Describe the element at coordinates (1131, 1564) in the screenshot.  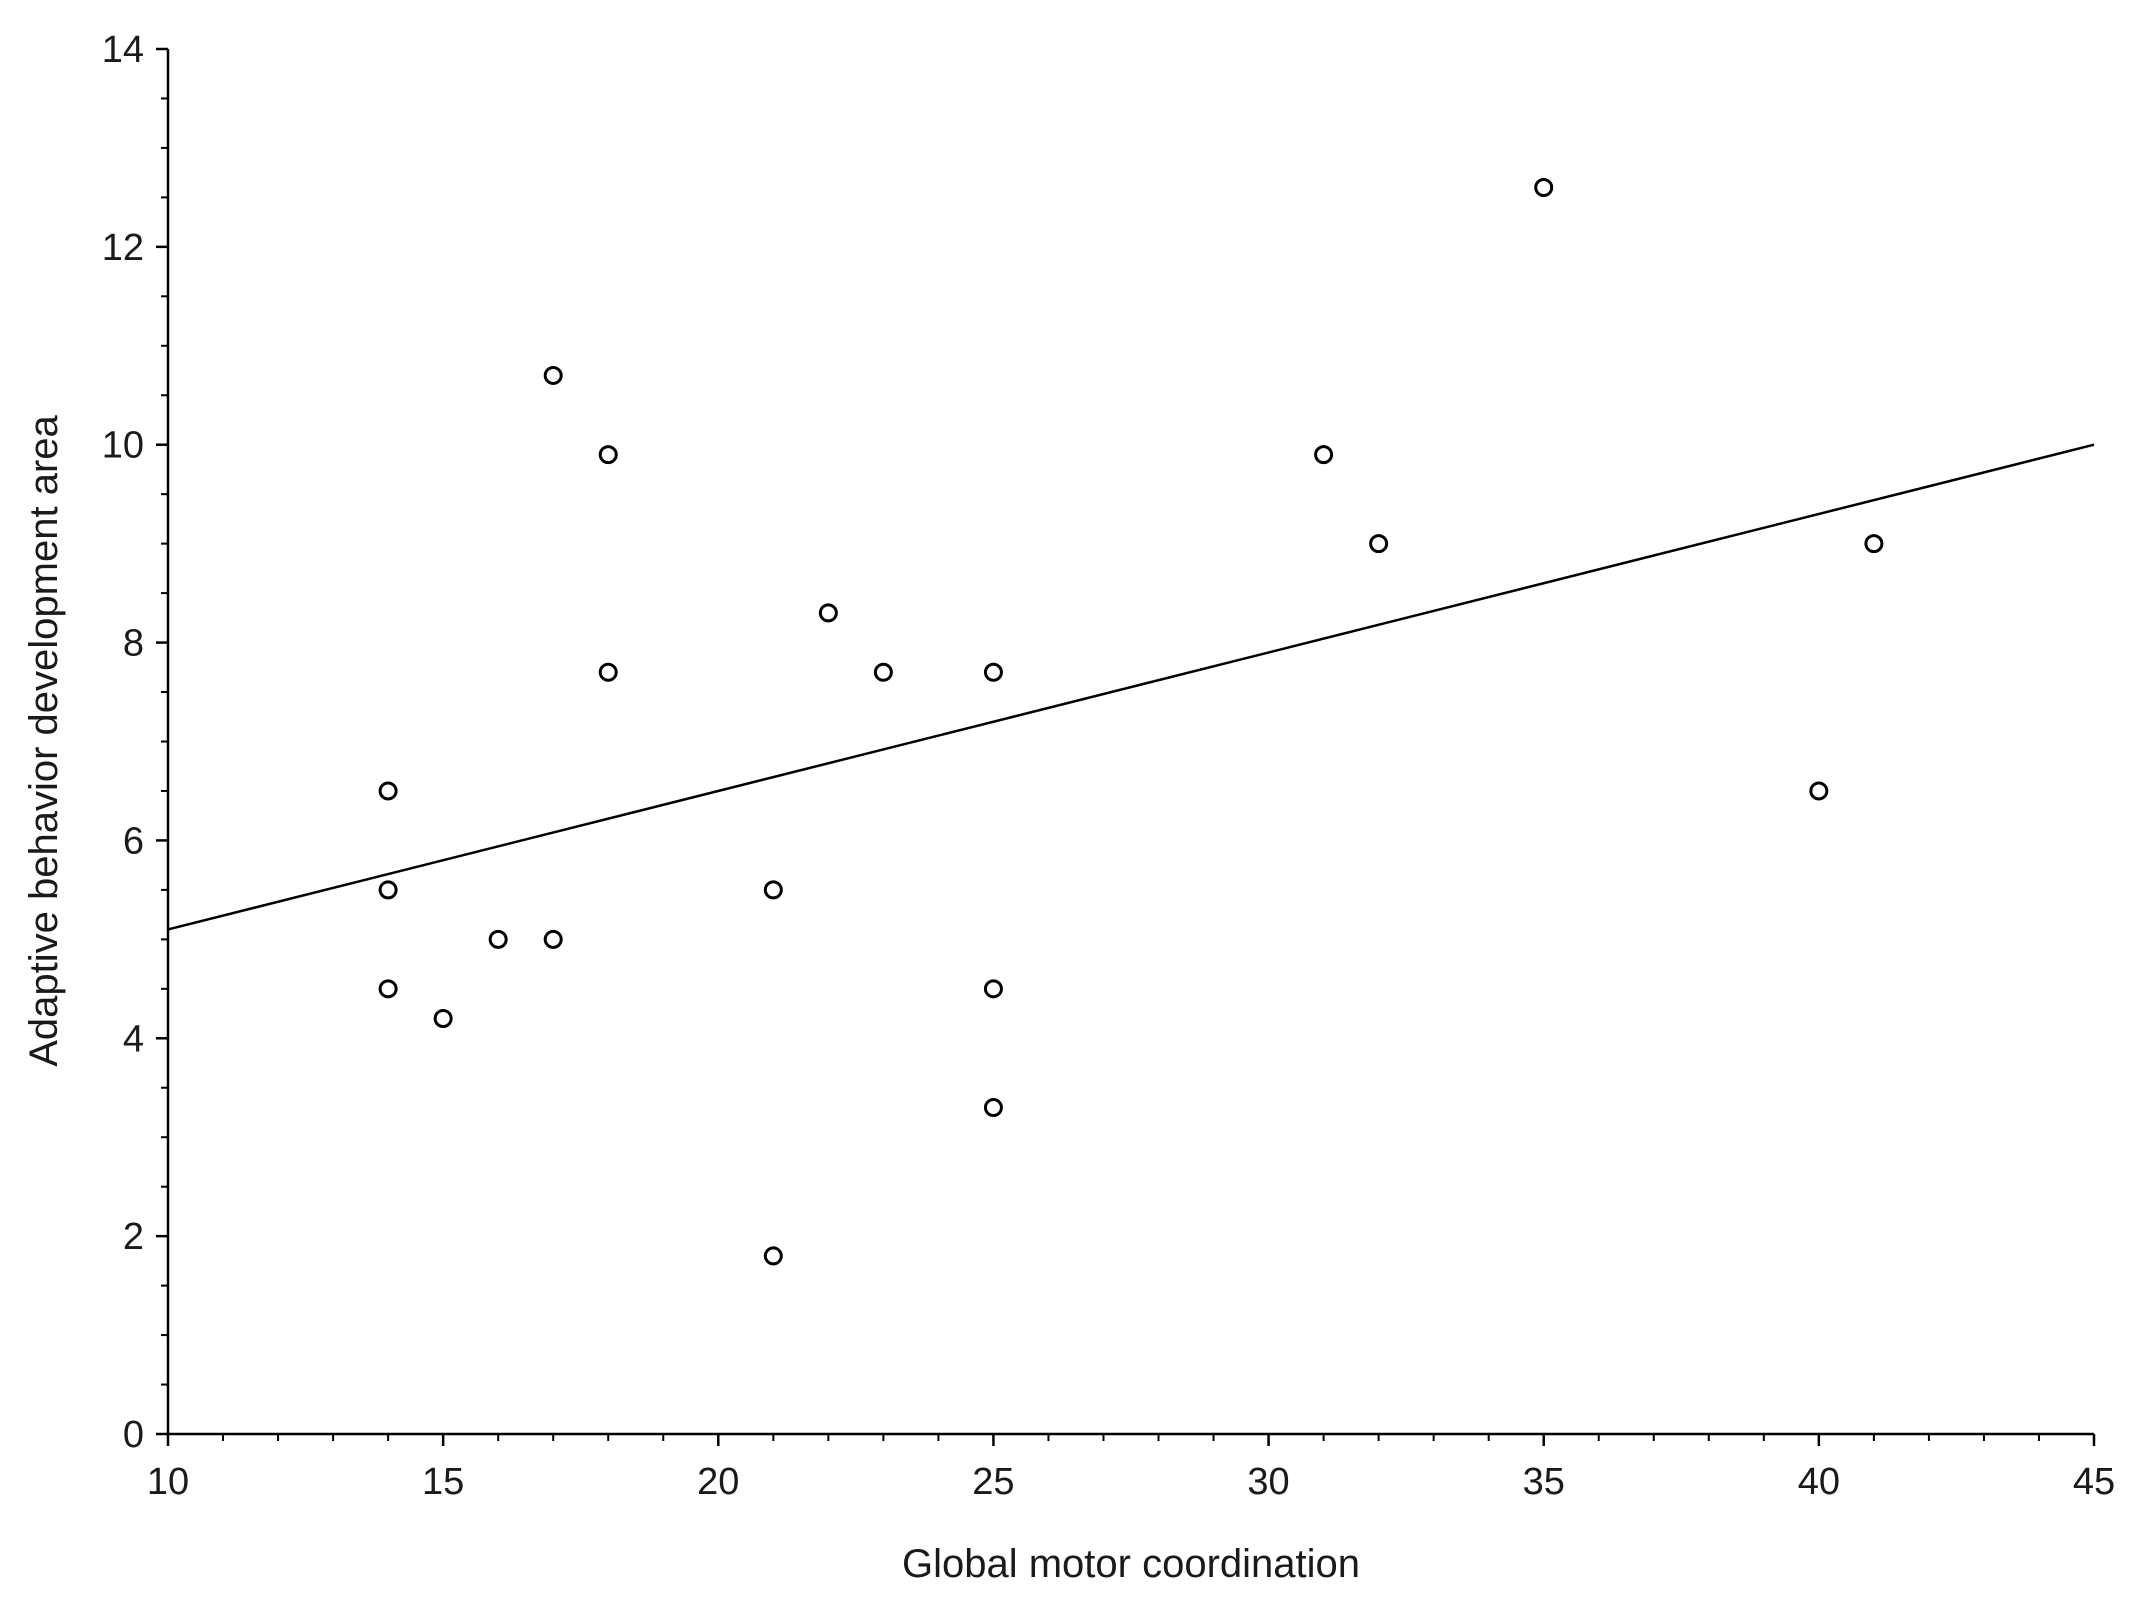
I see `x-axis-title: Global motor coordination` at that location.